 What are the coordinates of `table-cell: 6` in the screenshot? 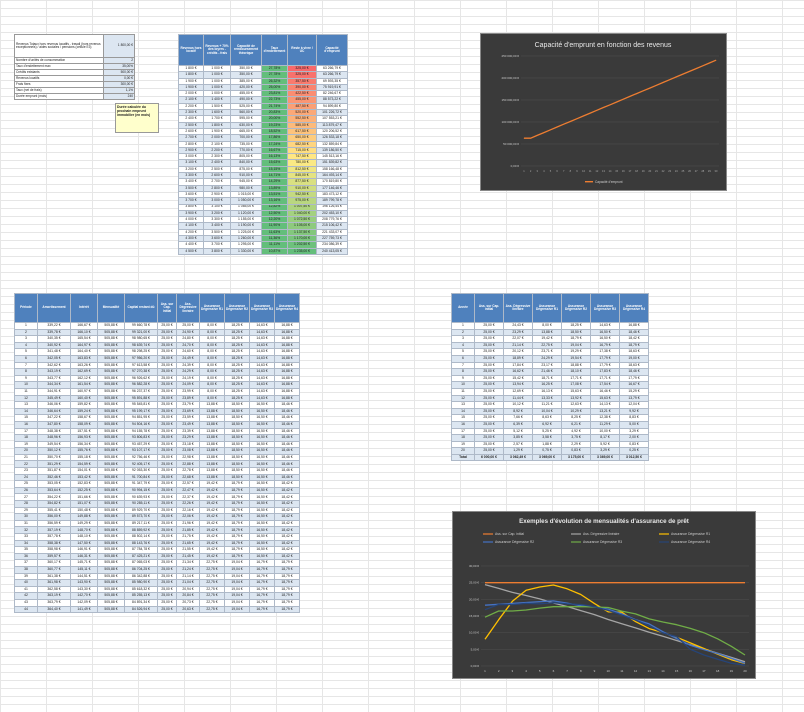 It's located at (463, 358).